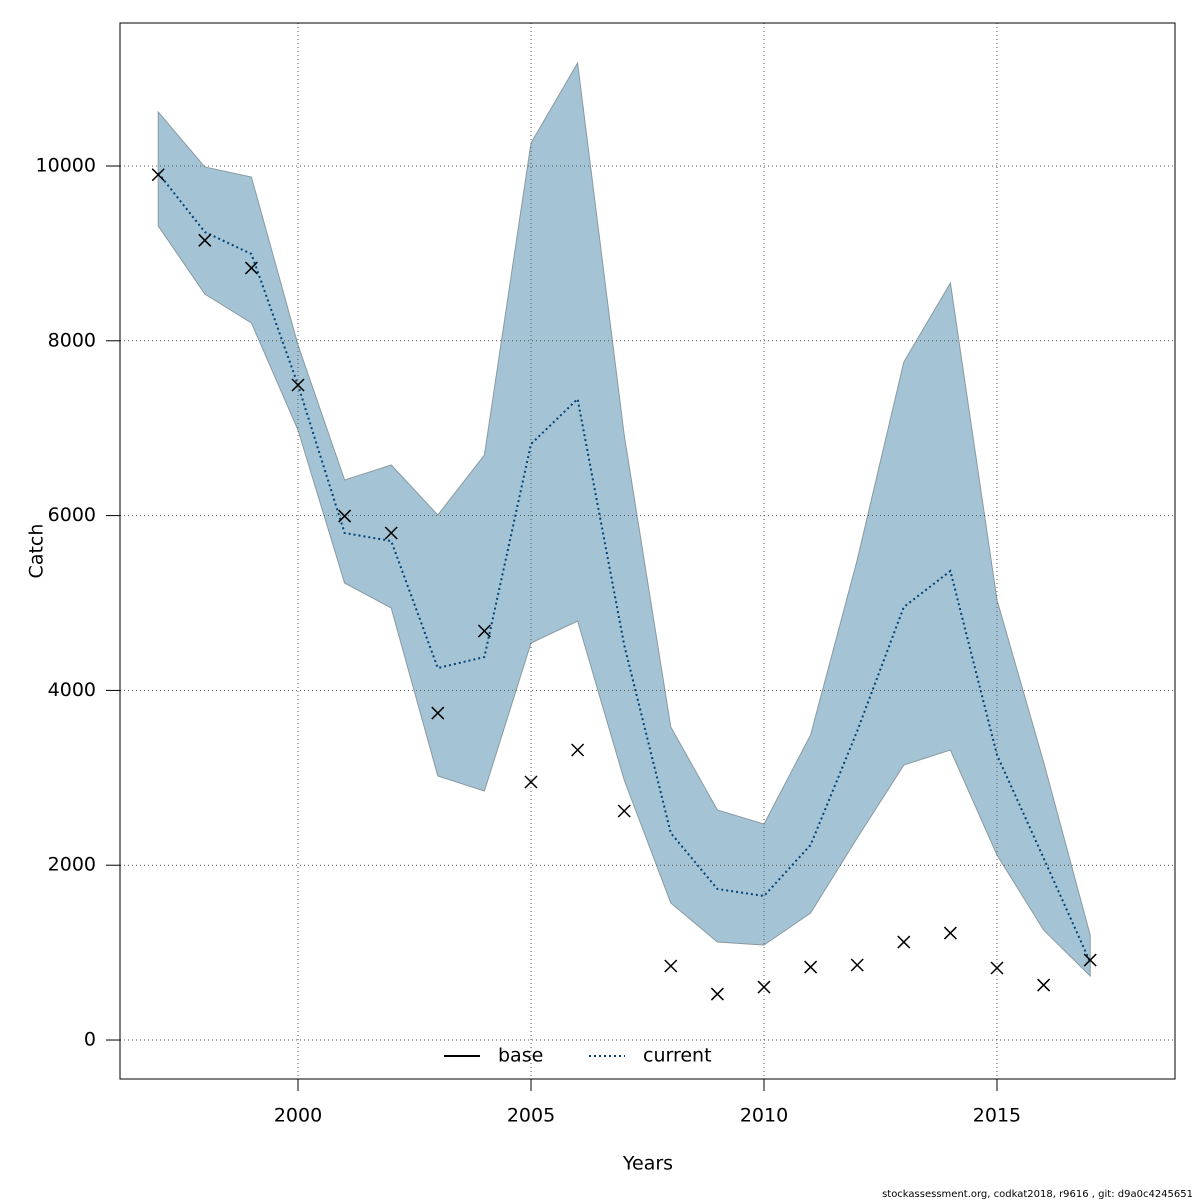  I want to click on y-tick-label: 4000, so click(72, 690).